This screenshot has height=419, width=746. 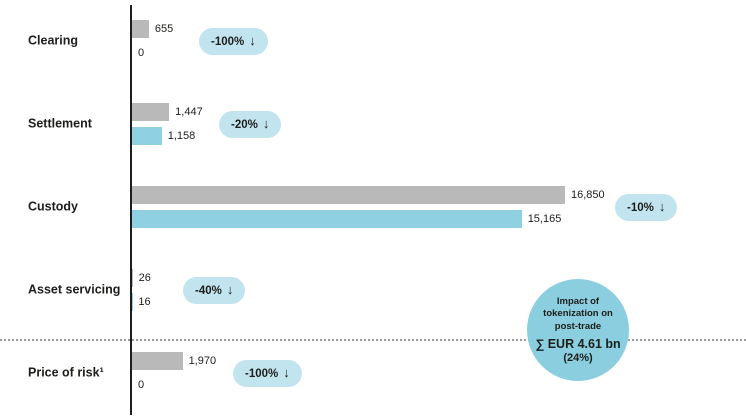 What do you see at coordinates (53, 40) in the screenshot?
I see `category-label: Clearing` at bounding box center [53, 40].